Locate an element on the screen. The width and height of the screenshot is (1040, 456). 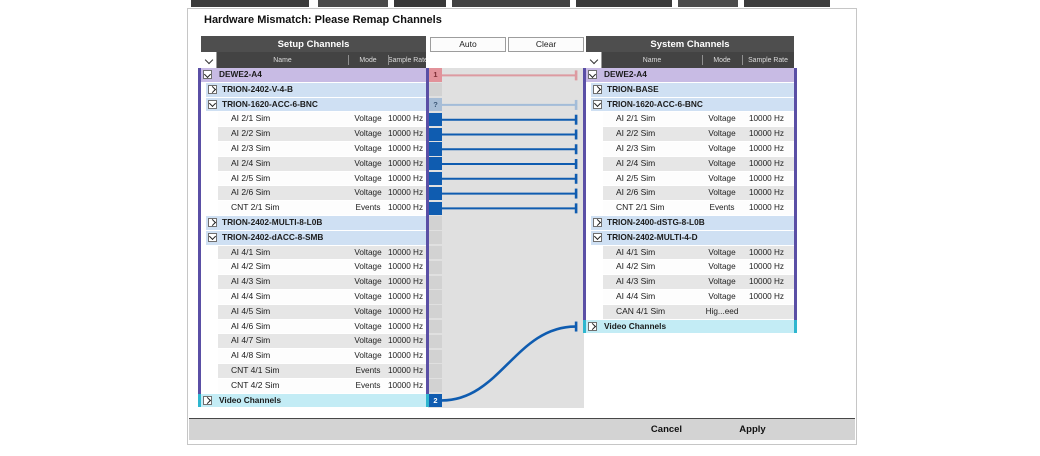
row-label: AI 2/1 Sim is located at coordinates (251, 118).